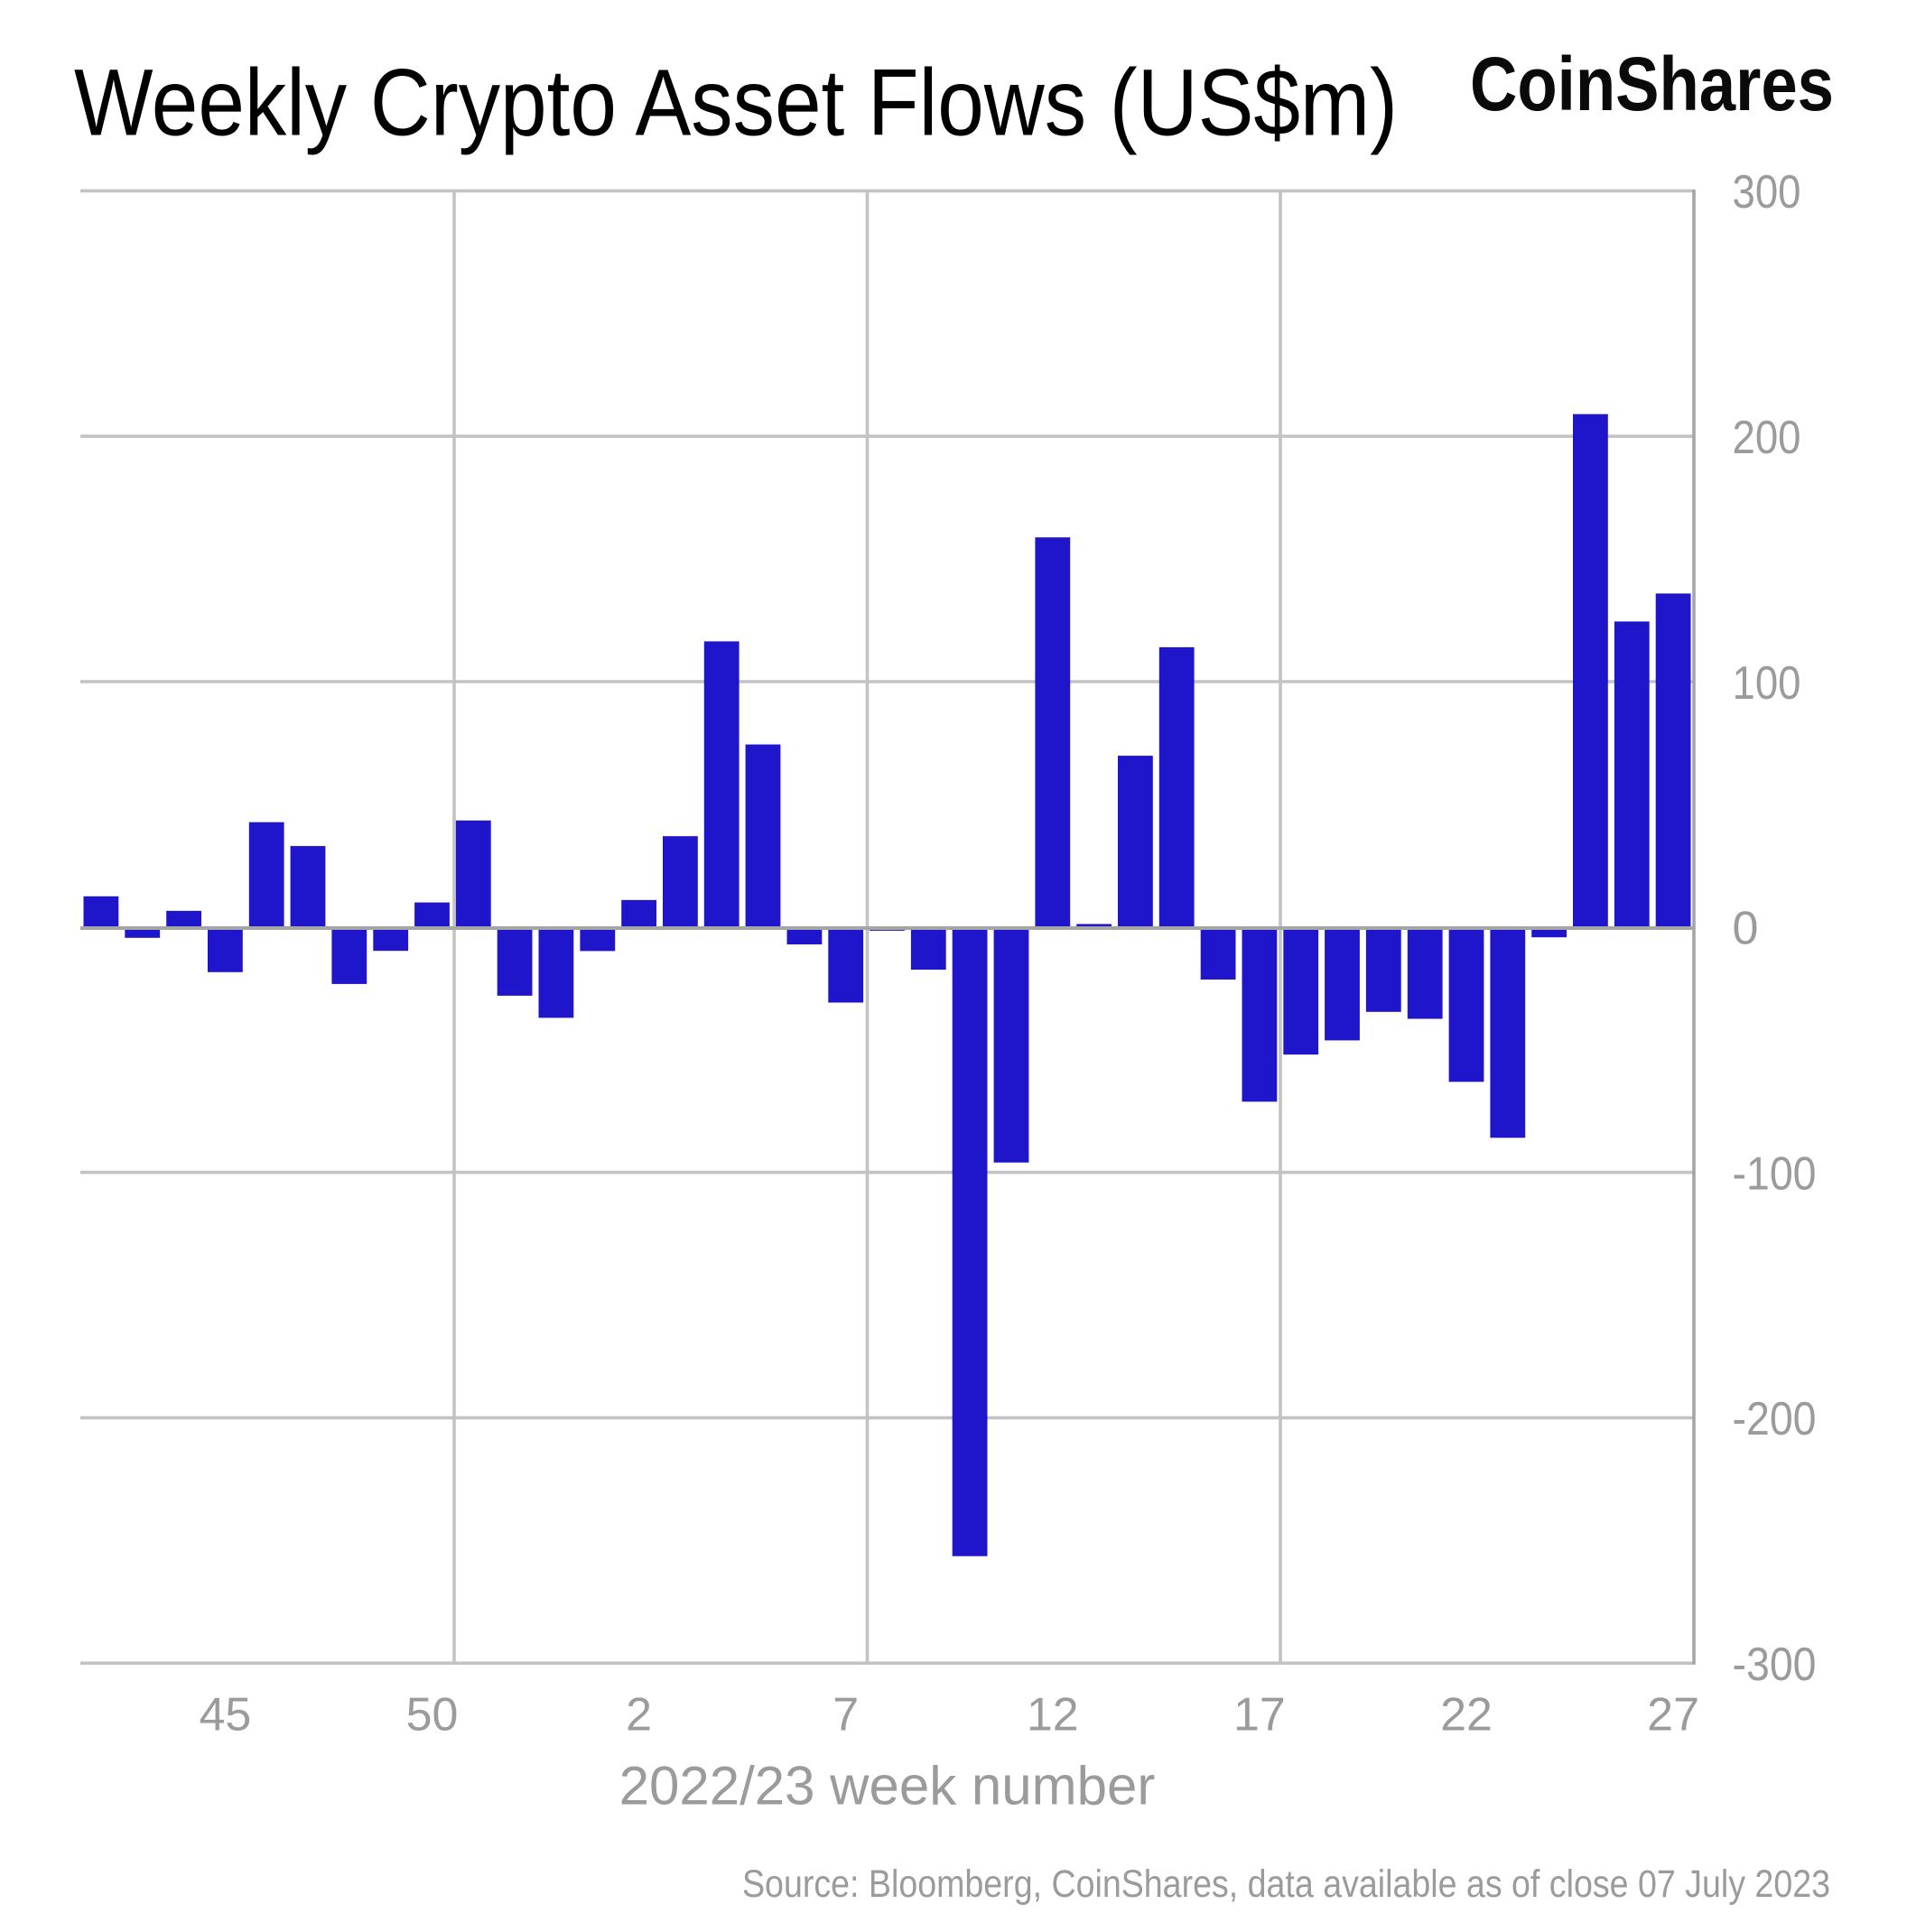  Describe the element at coordinates (1767, 683) in the screenshot. I see `svg-text: 100` at that location.